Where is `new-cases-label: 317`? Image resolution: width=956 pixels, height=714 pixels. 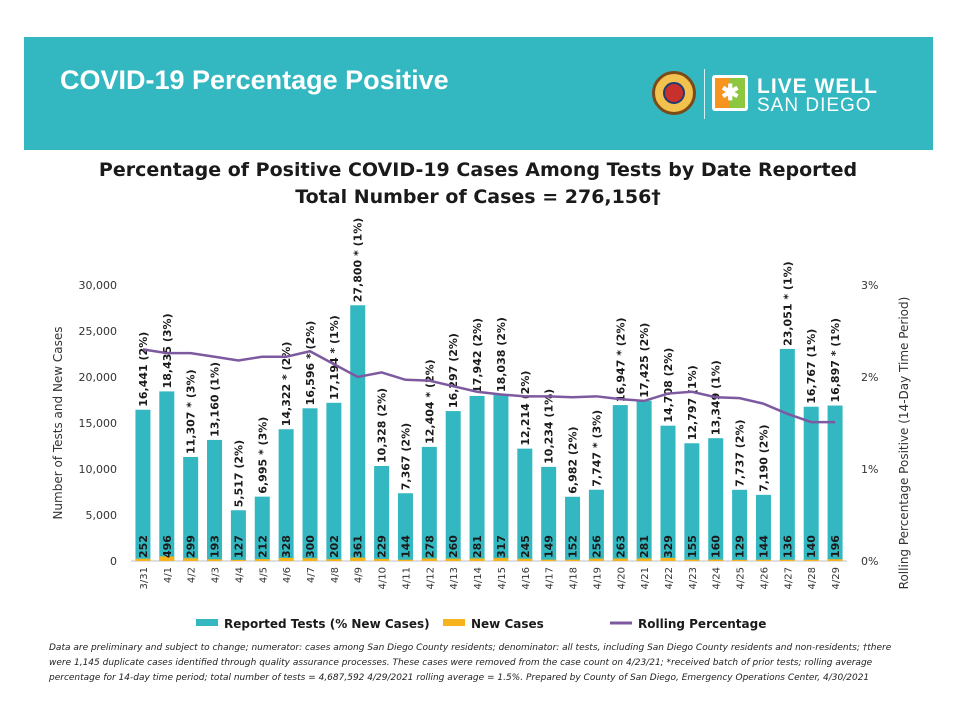
new-cases-label: 317 is located at coordinates (501, 546).